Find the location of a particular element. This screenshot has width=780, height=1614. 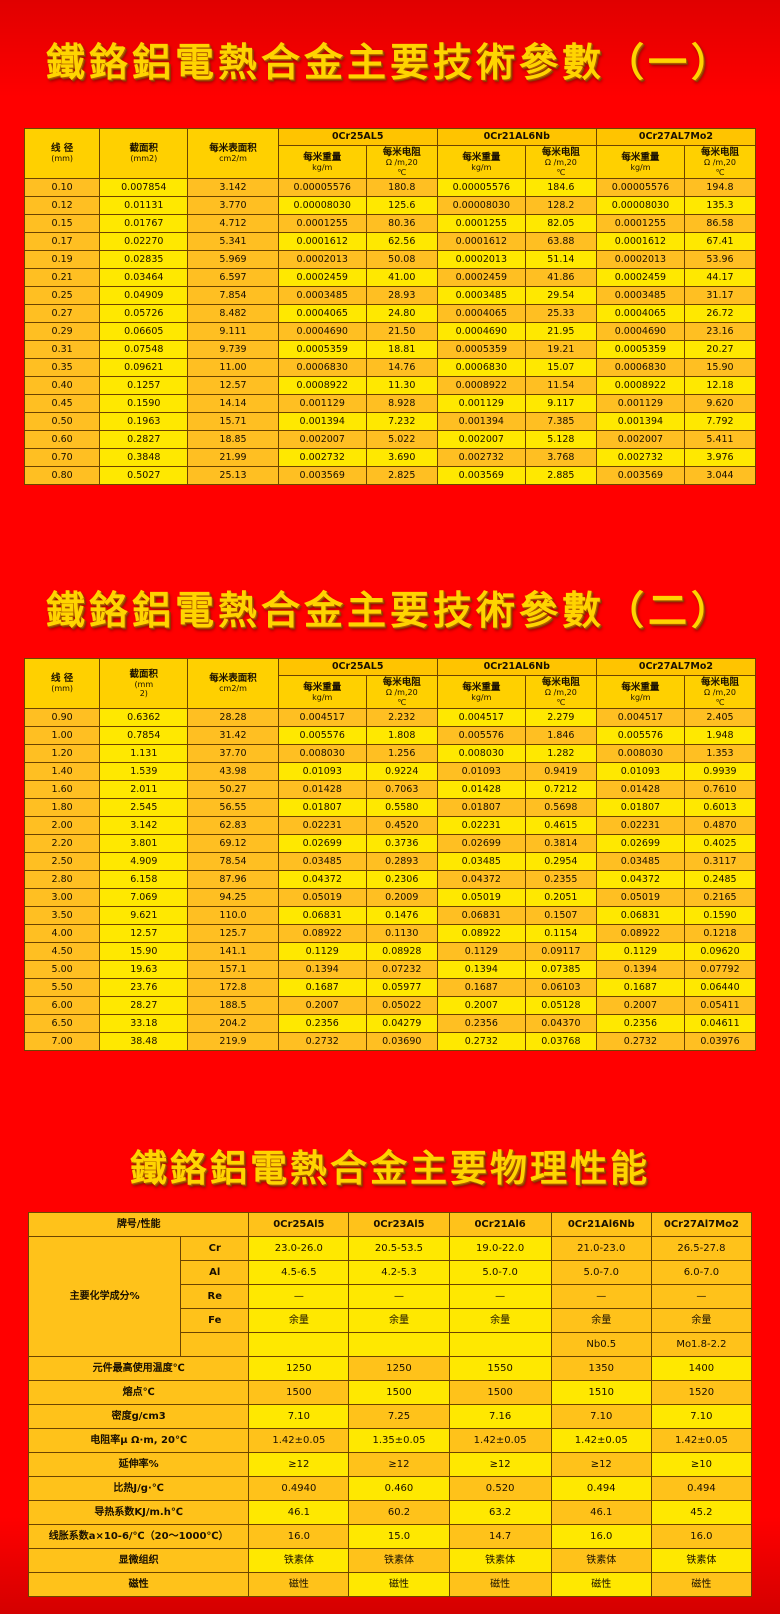

table-cell: 2.20 is located at coordinates (62, 844).